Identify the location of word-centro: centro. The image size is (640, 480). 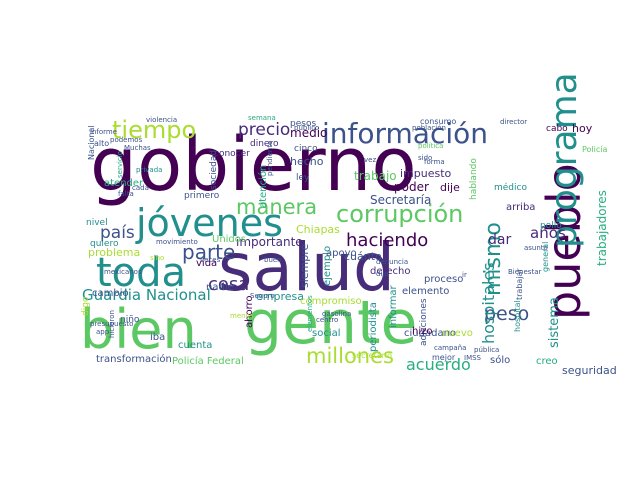
(327, 320).